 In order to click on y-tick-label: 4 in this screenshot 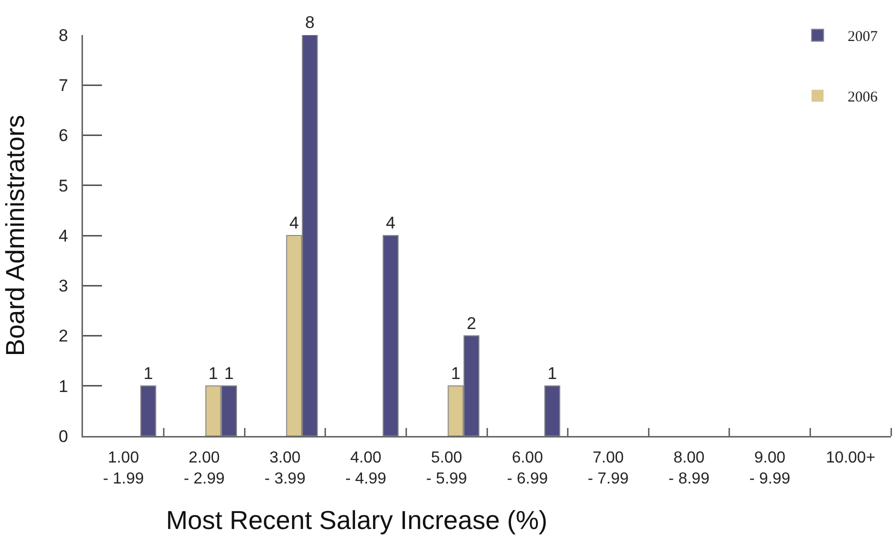, I will do `click(63, 236)`.